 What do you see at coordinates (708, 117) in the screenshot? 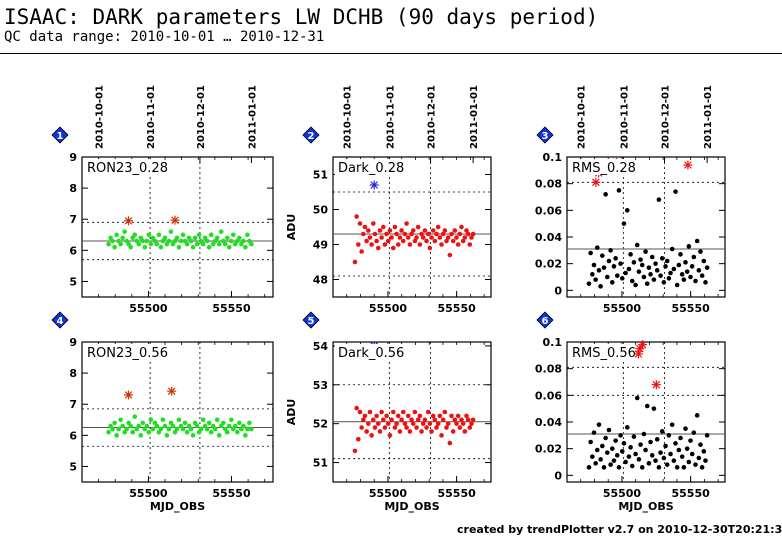
I see `date-tick-label: 2011-01-01` at bounding box center [708, 117].